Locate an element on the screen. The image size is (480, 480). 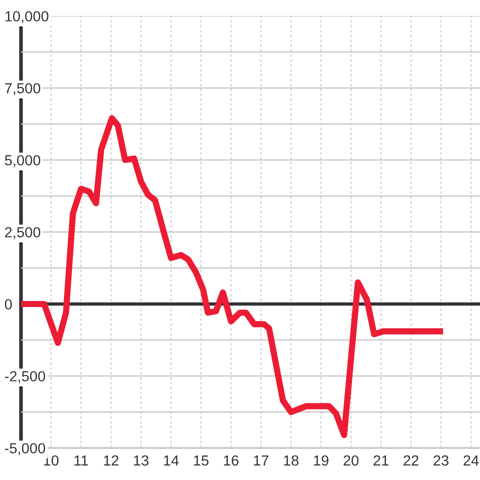
x-tick-label: 22 is located at coordinates (411, 460).